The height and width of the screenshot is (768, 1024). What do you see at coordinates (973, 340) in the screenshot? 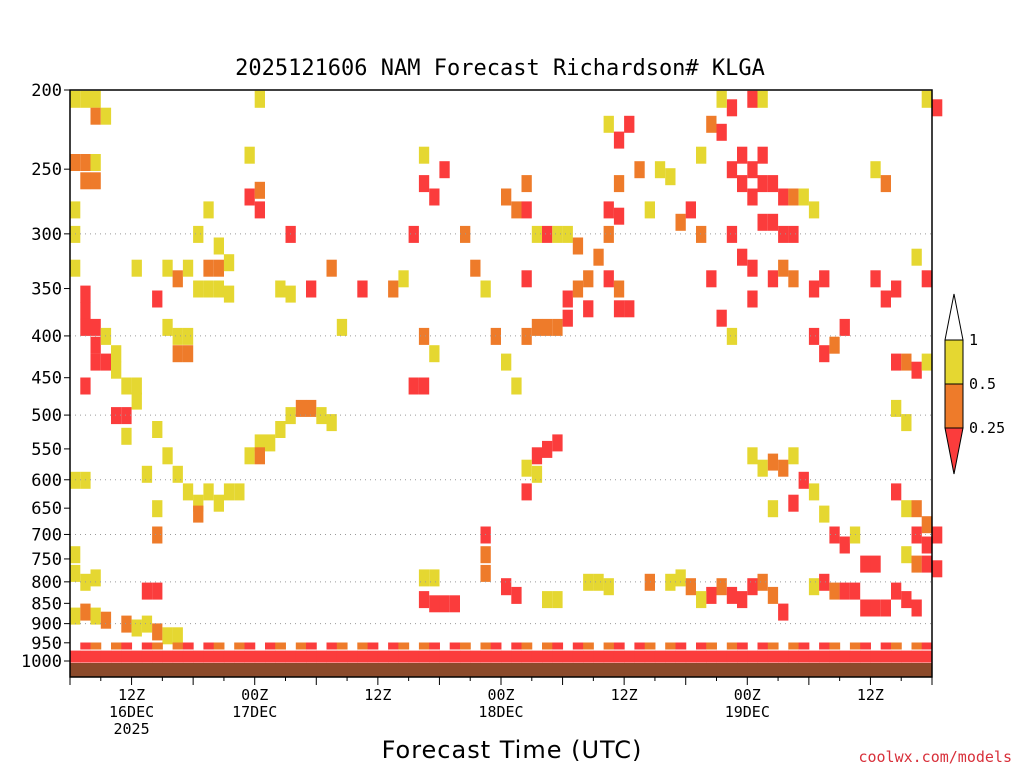
I see `legend-label: 1` at bounding box center [973, 340].